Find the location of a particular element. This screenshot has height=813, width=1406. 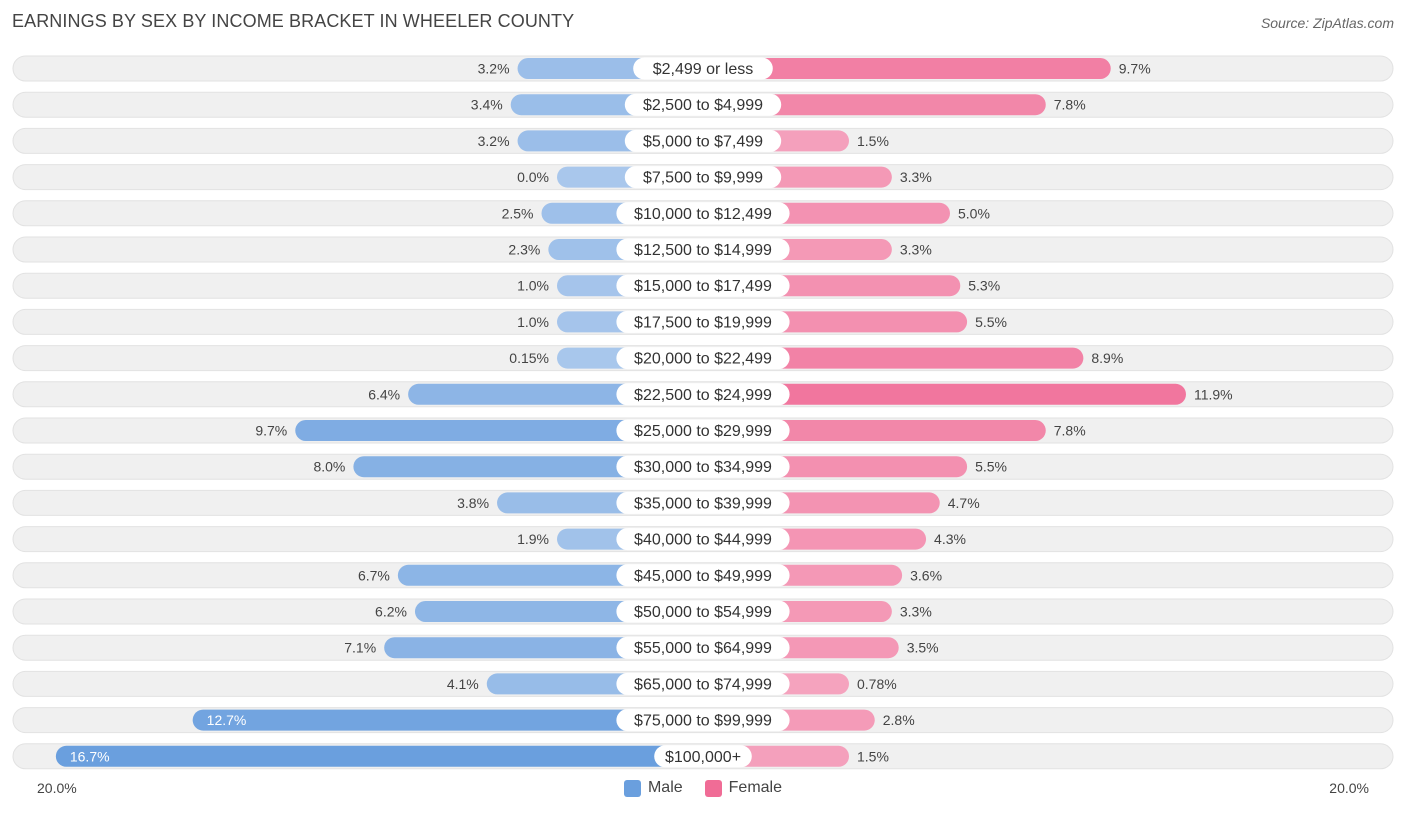

male-value-label: 7.1% is located at coordinates (360, 648).